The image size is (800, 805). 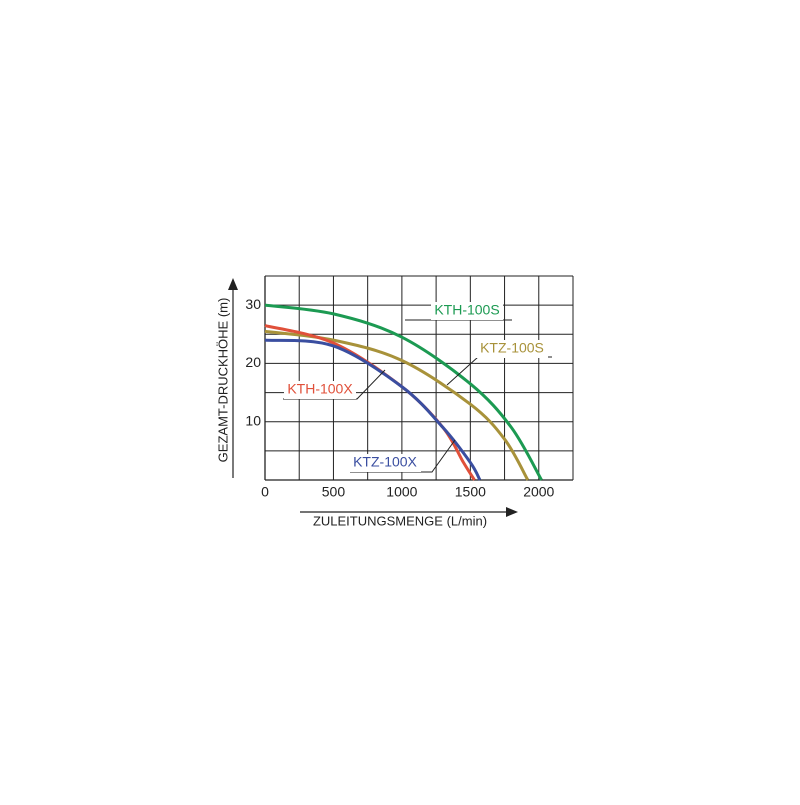 What do you see at coordinates (470, 492) in the screenshot?
I see `x-tick-label: 1500` at bounding box center [470, 492].